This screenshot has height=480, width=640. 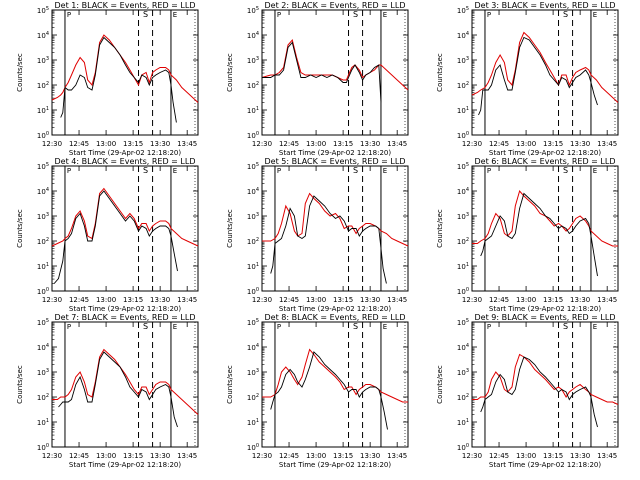 I want to click on panel-title: Det 3: BLACK = Events, RED = LLD, so click(x=545, y=5).